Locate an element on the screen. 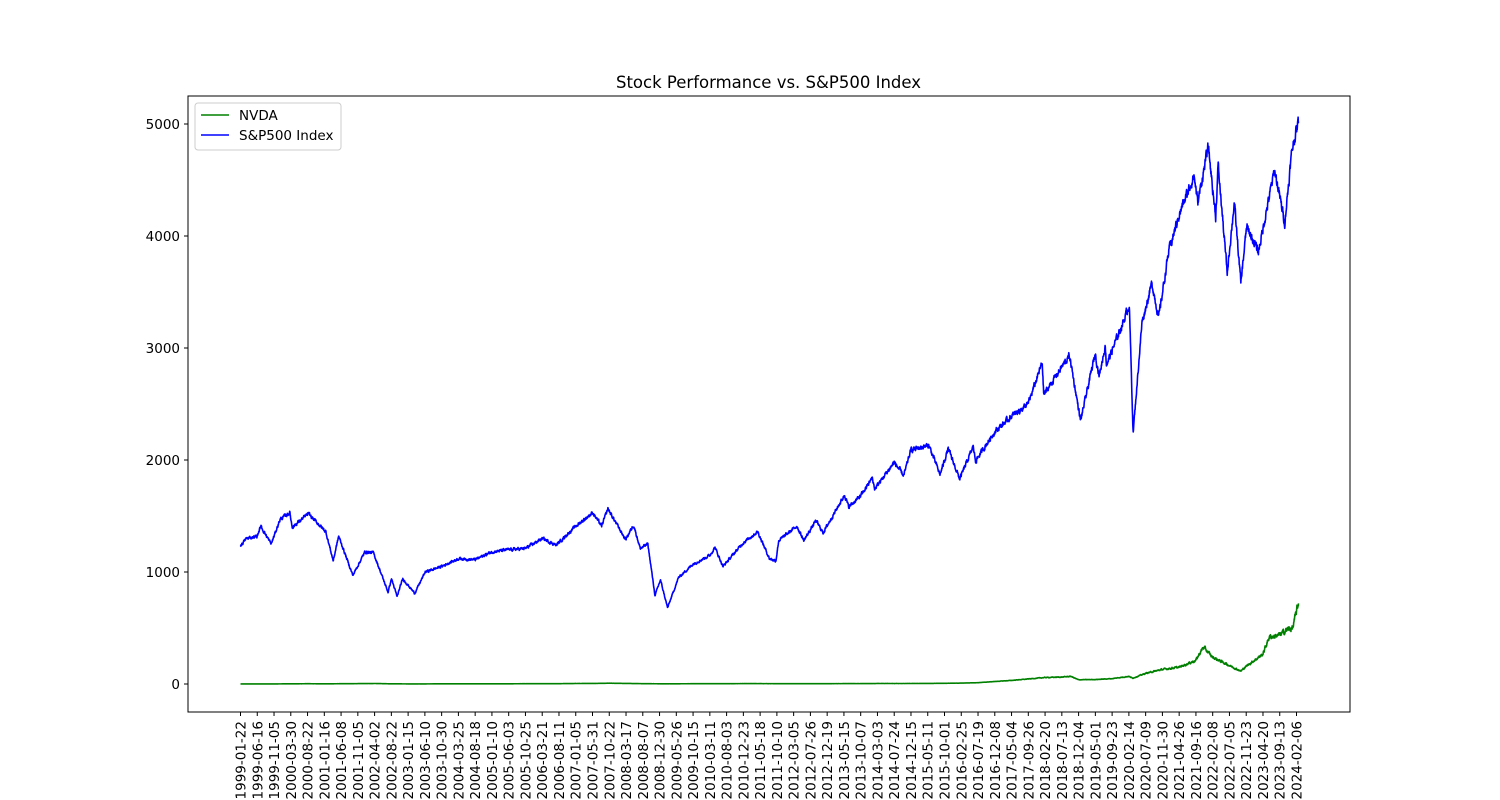  x-tick-label: 2017-09-26 is located at coordinates (1029, 760).